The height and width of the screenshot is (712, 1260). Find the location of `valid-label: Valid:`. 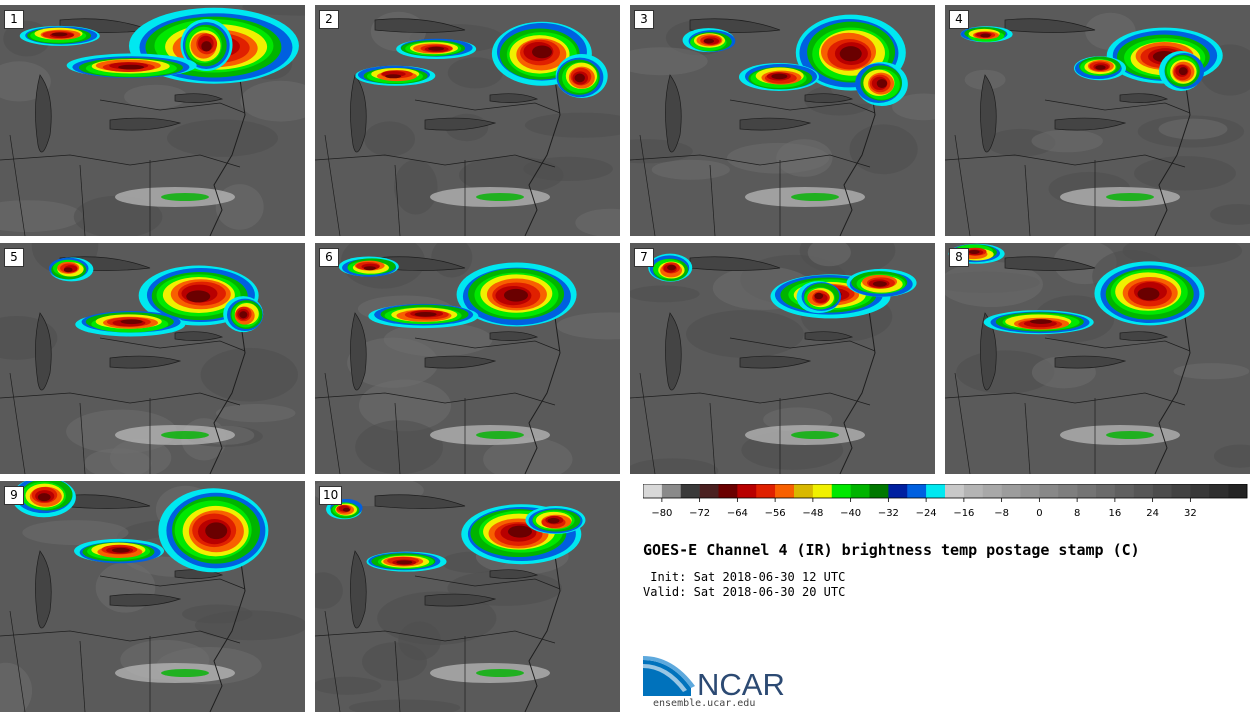

valid-label: Valid: is located at coordinates (665, 592).